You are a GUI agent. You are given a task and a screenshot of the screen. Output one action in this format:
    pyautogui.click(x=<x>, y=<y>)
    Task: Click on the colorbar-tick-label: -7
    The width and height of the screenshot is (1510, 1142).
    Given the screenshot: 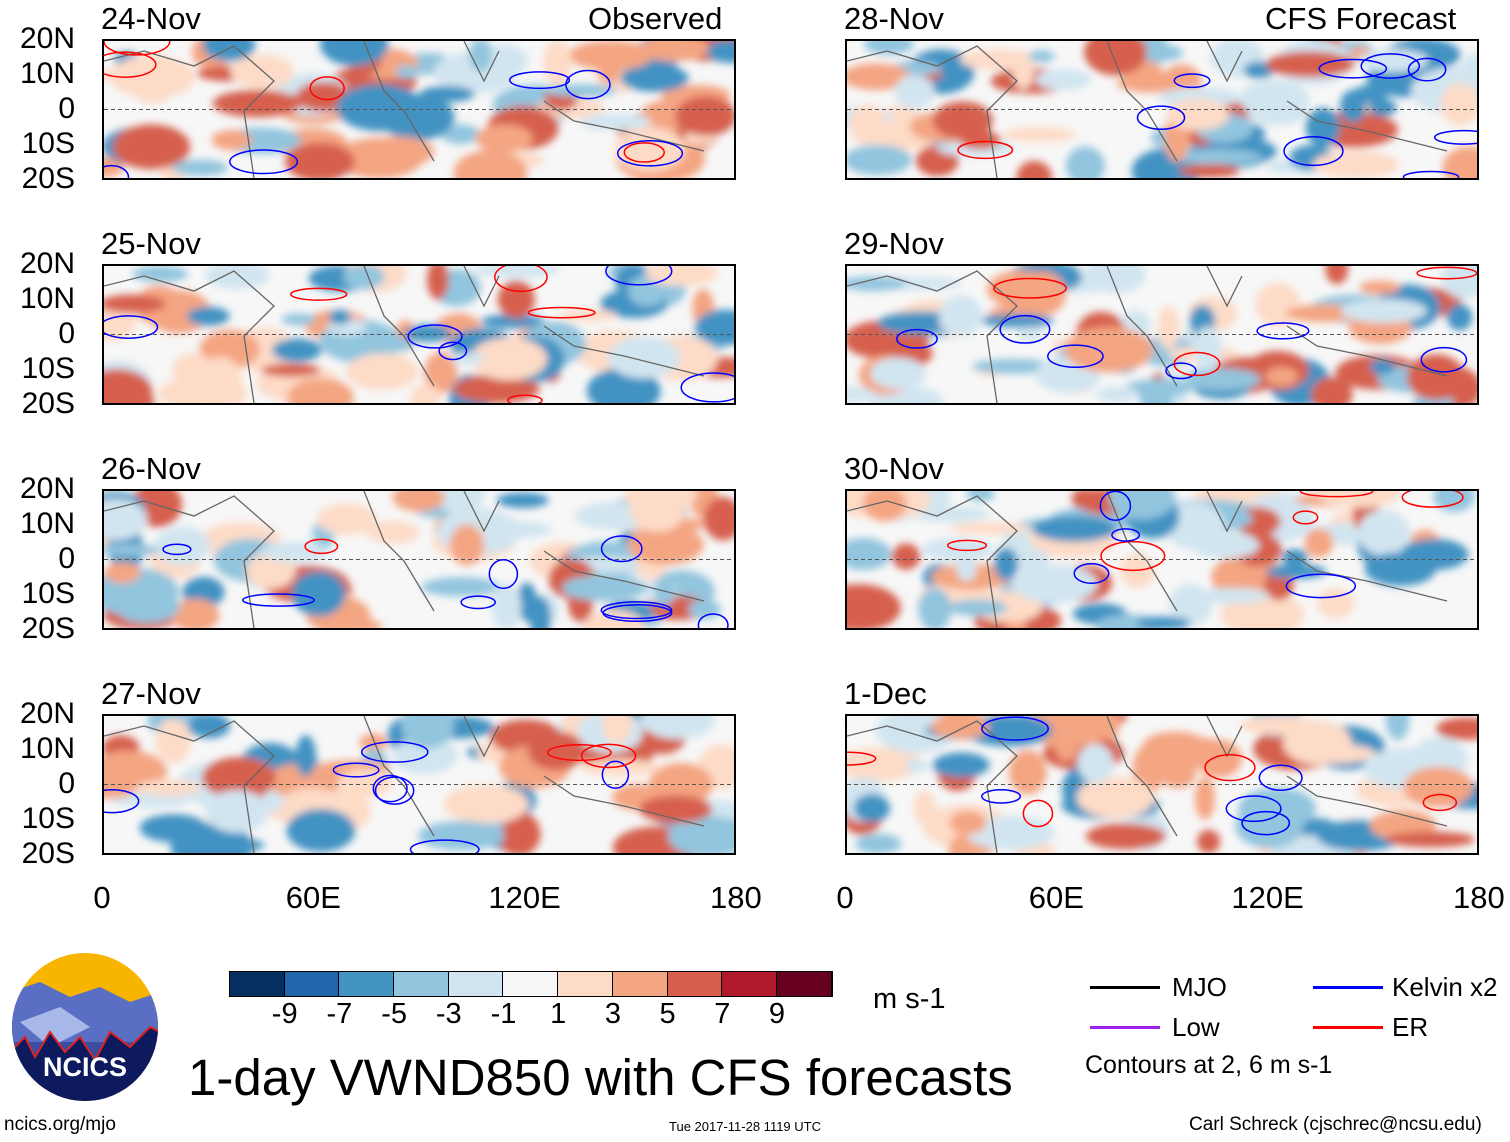 What is the action you would take?
    pyautogui.click(x=339, y=1014)
    